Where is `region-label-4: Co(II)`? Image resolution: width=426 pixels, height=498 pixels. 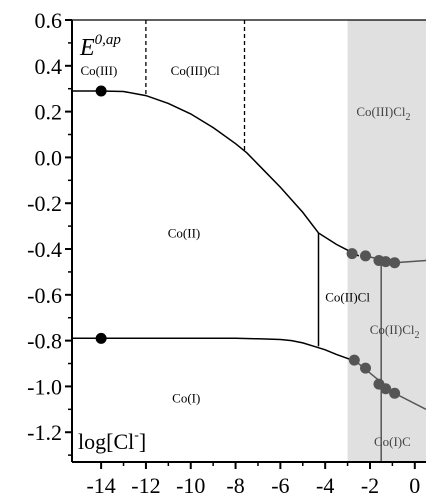 region-label-4: Co(II) is located at coordinates (184, 233).